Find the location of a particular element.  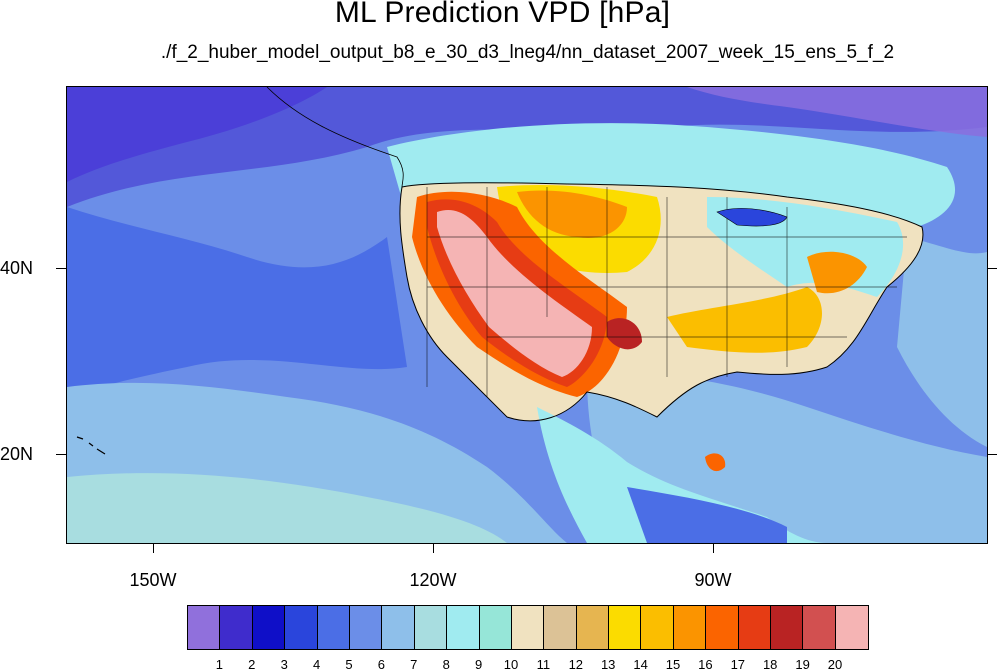

texas-darkred is located at coordinates (624, 334).